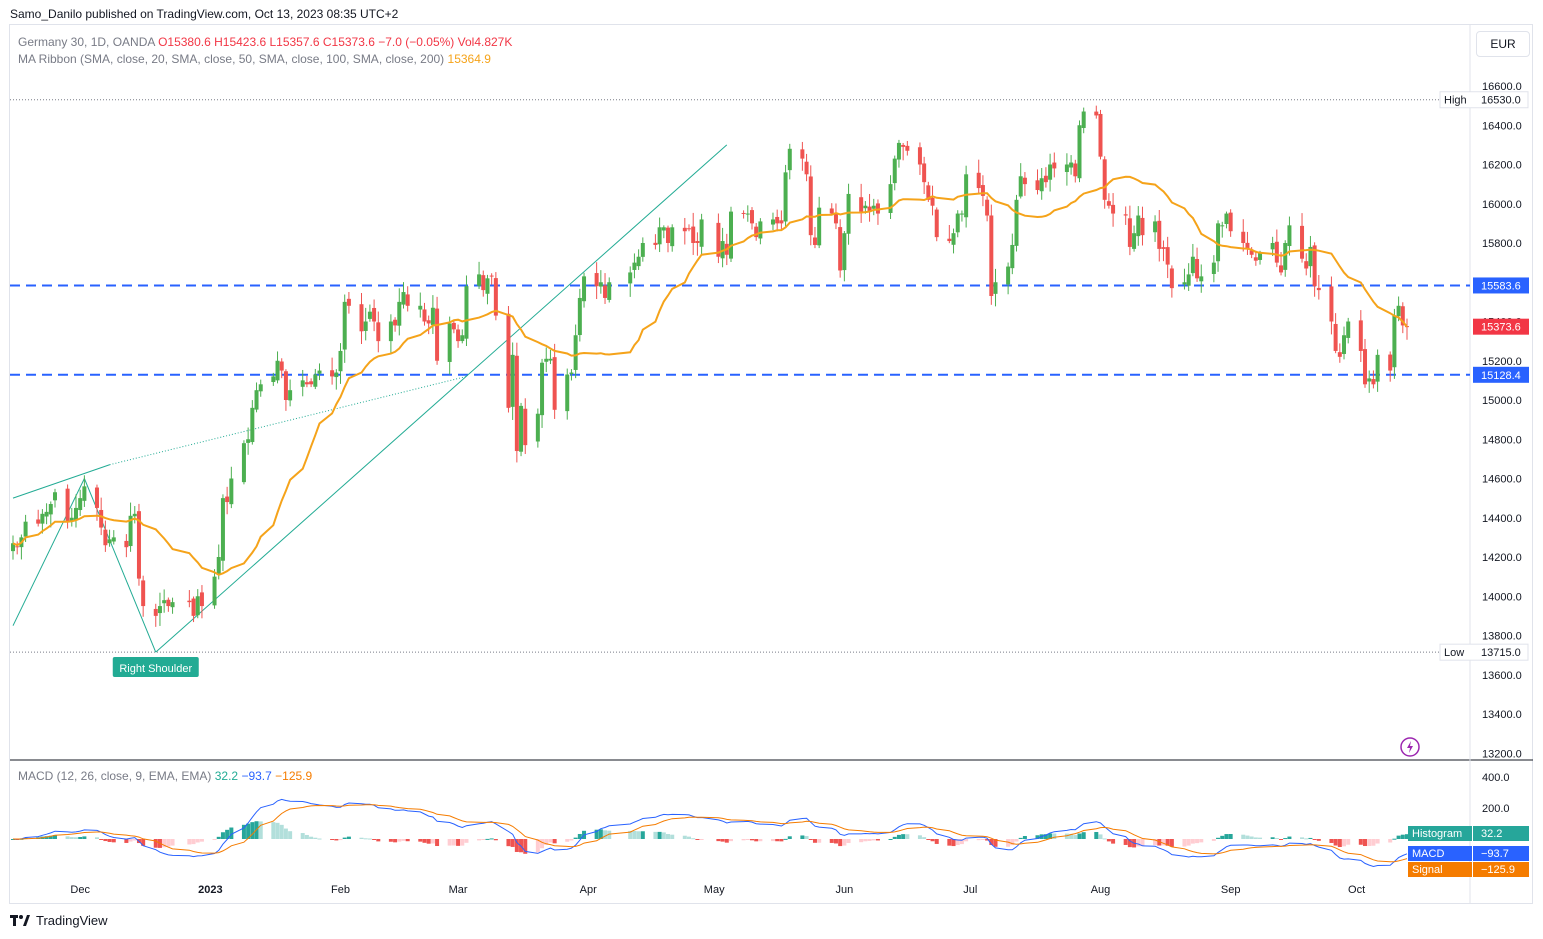 Image resolution: width=1543 pixels, height=939 pixels. Describe the element at coordinates (86, 42) in the screenshot. I see `symbol-label: Germany 30, 1D, OANDA` at that location.